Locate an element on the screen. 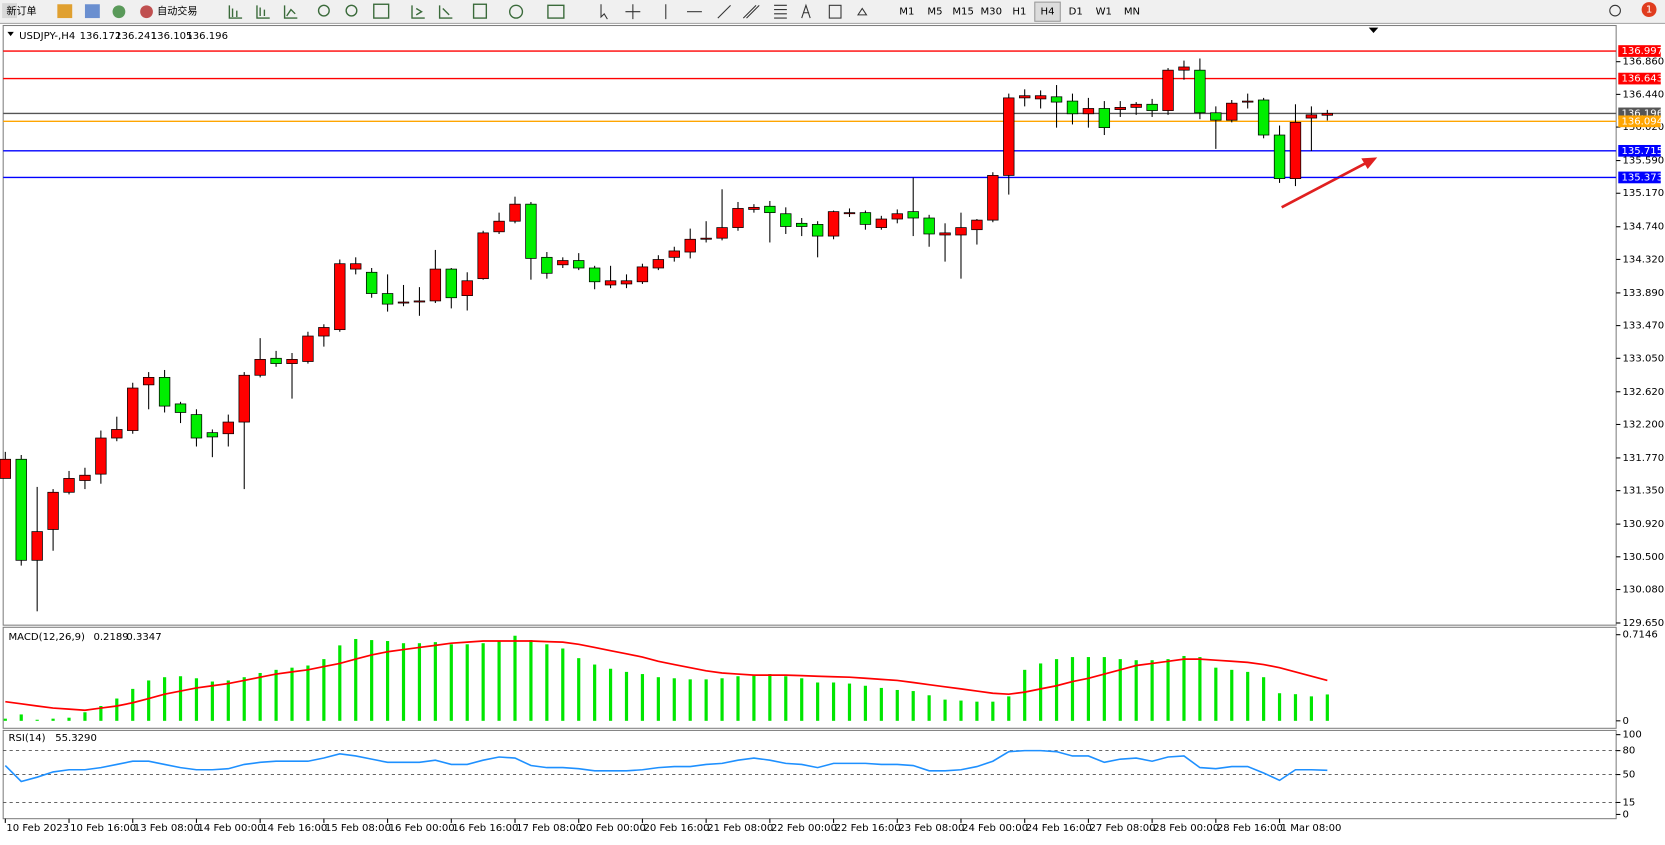  notification-count: 1 is located at coordinates (1649, 10).